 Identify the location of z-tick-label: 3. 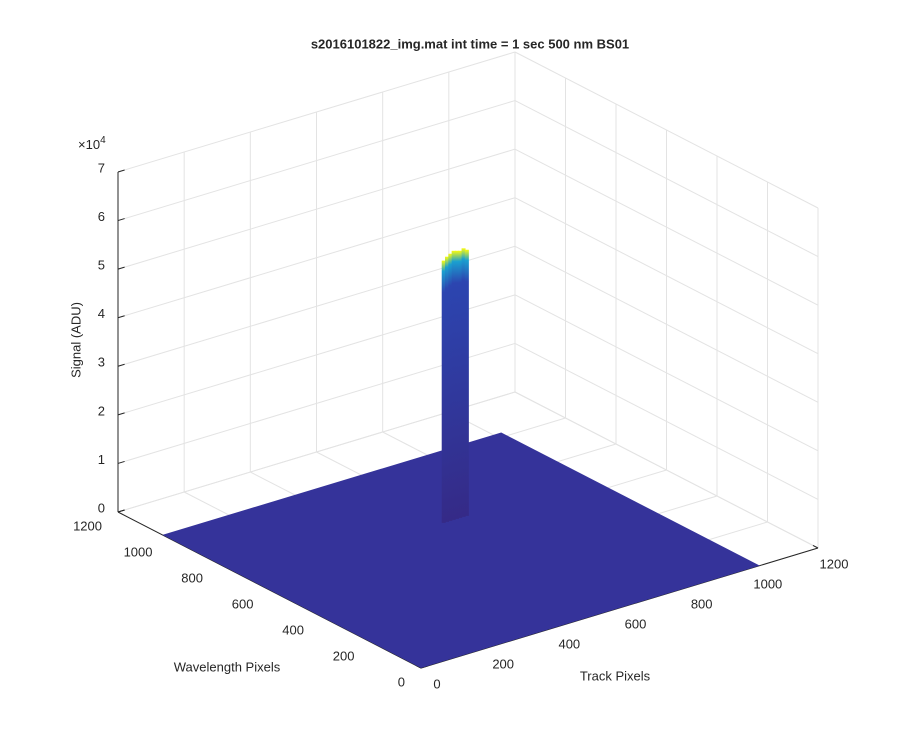
(101, 362).